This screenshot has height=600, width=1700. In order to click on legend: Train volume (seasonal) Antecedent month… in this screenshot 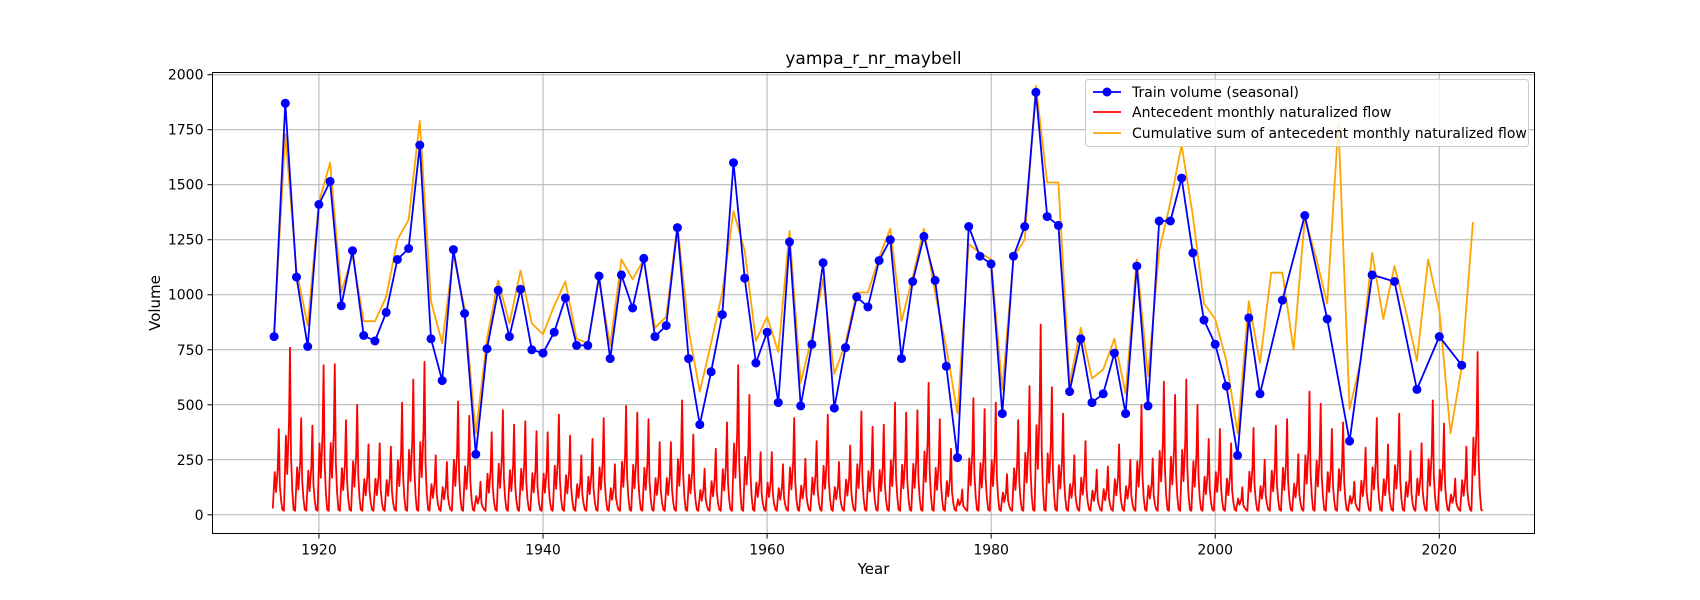, I will do `click(1307, 113)`.